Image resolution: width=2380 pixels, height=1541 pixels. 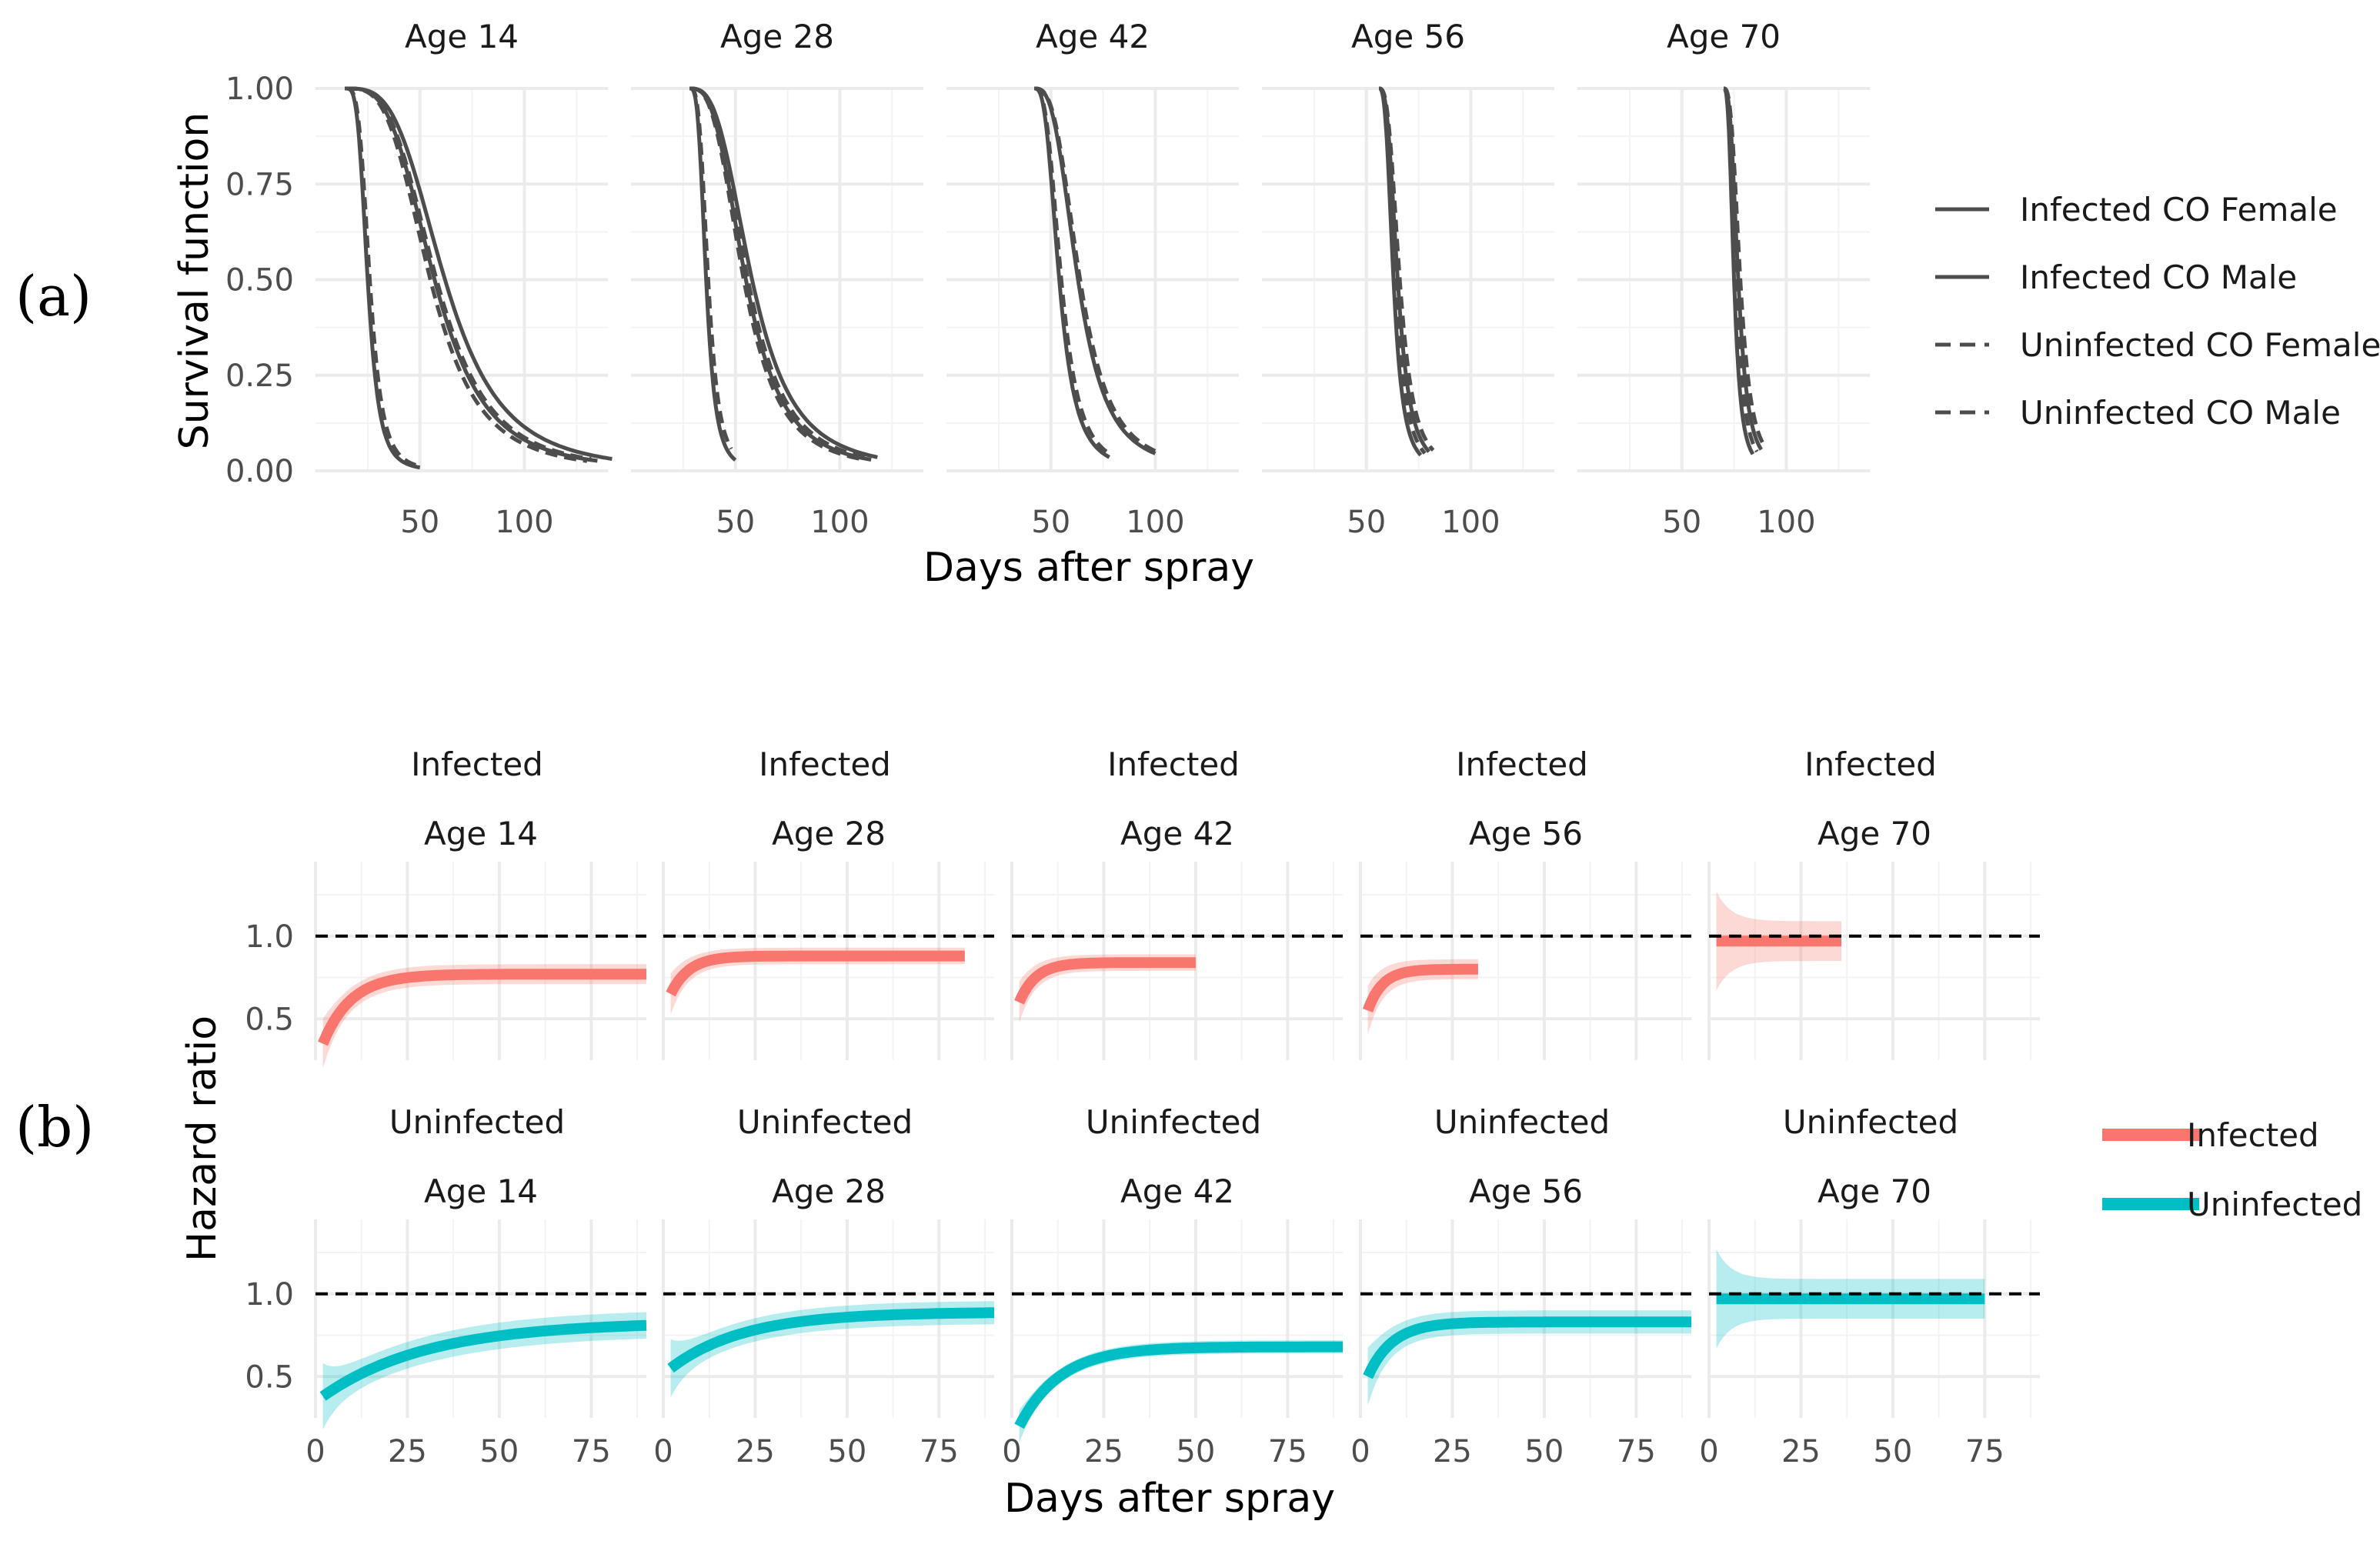 What do you see at coordinates (54, 296) in the screenshot?
I see `panel-a-label: (a)` at bounding box center [54, 296].